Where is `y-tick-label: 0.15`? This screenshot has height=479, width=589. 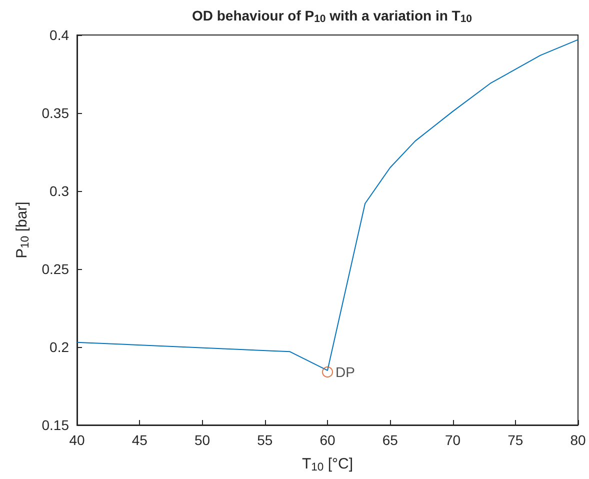 y-tick-label: 0.15 is located at coordinates (56, 425).